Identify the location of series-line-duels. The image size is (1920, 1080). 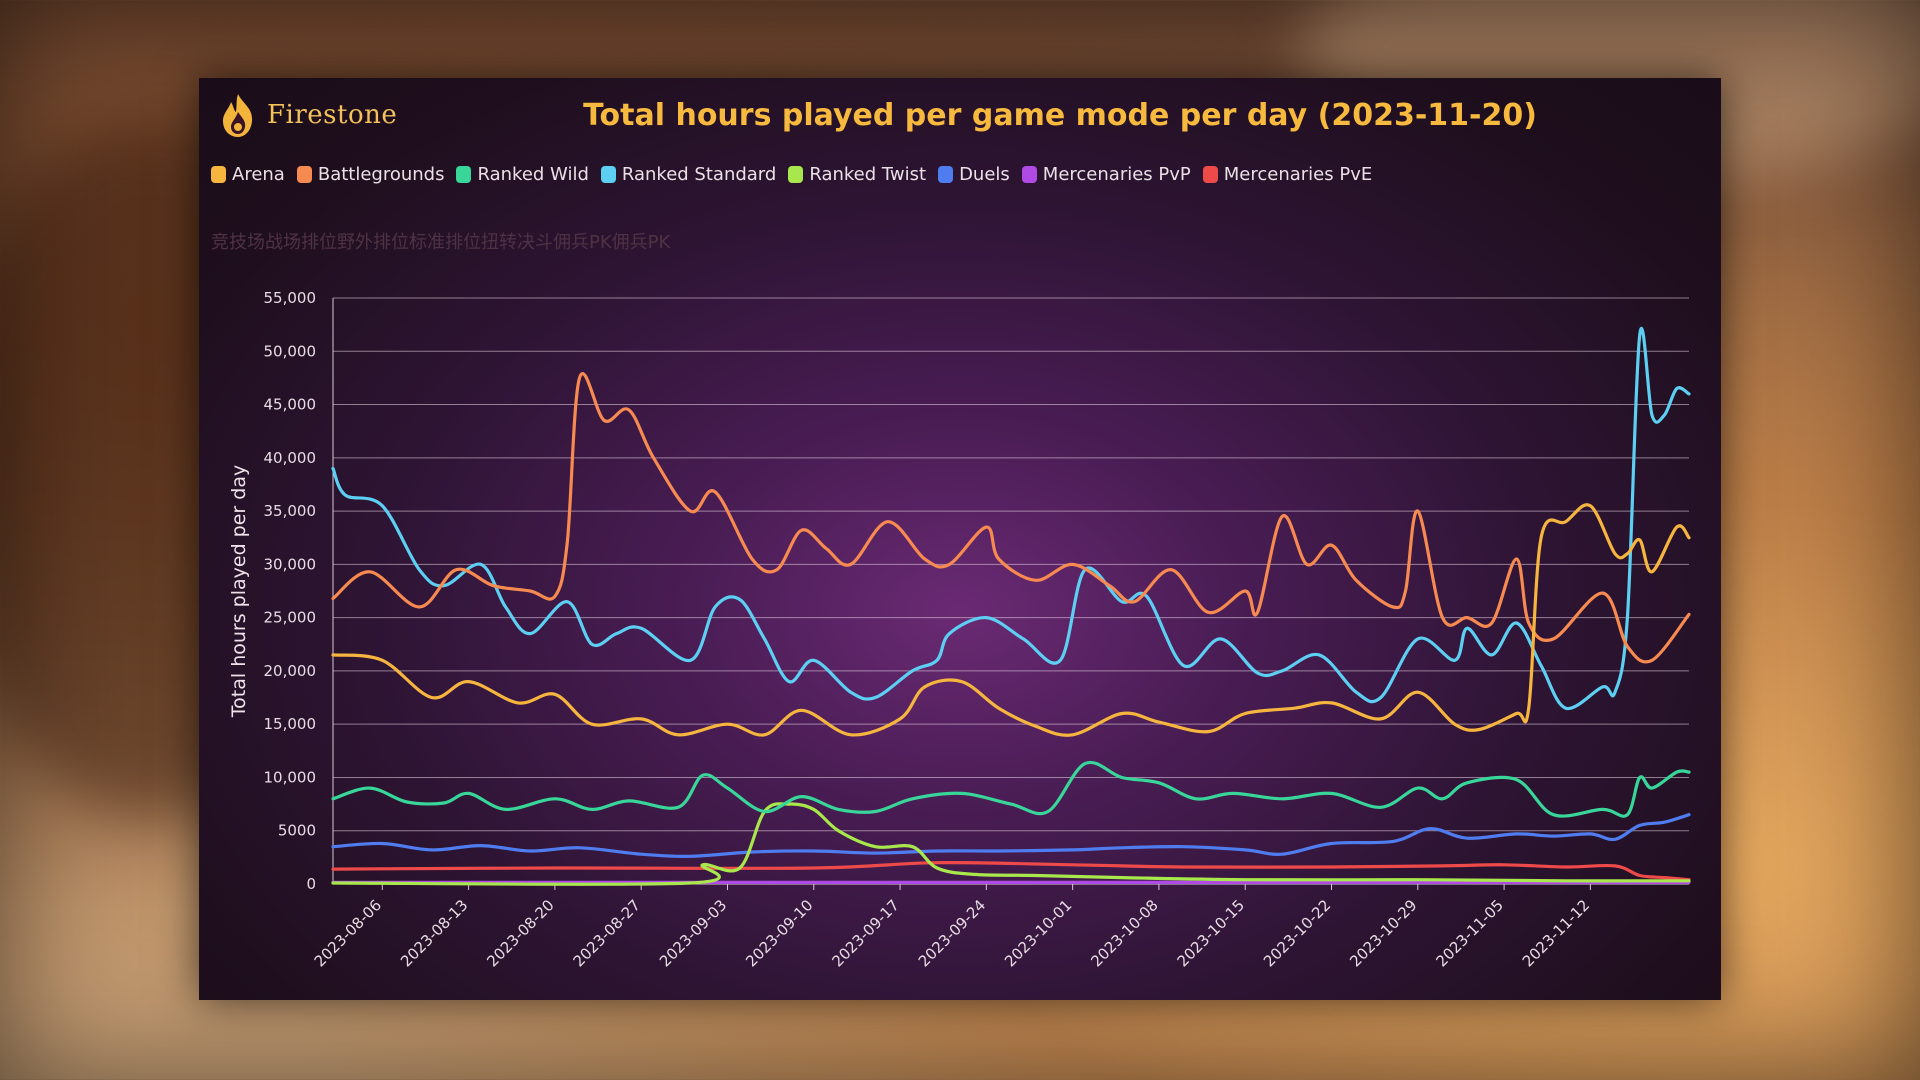
(1011, 835).